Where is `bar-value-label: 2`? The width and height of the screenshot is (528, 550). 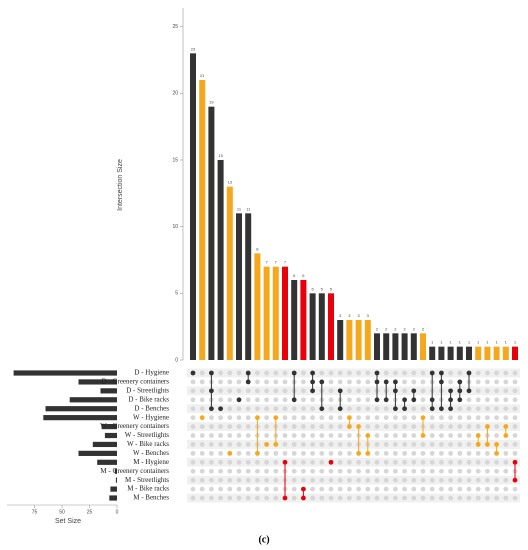 bar-value-label: 2 is located at coordinates (386, 328).